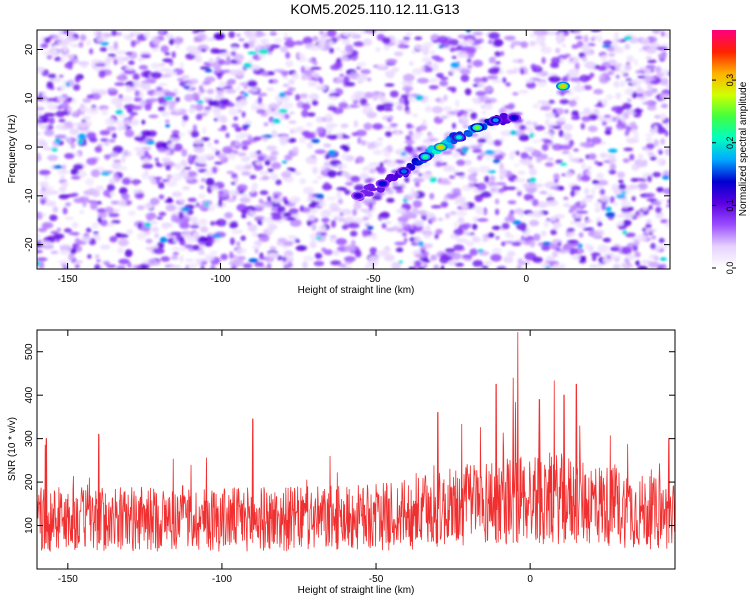 Image resolution: width=750 pixels, height=600 pixels. I want to click on x-tick-label: -100, so click(220, 279).